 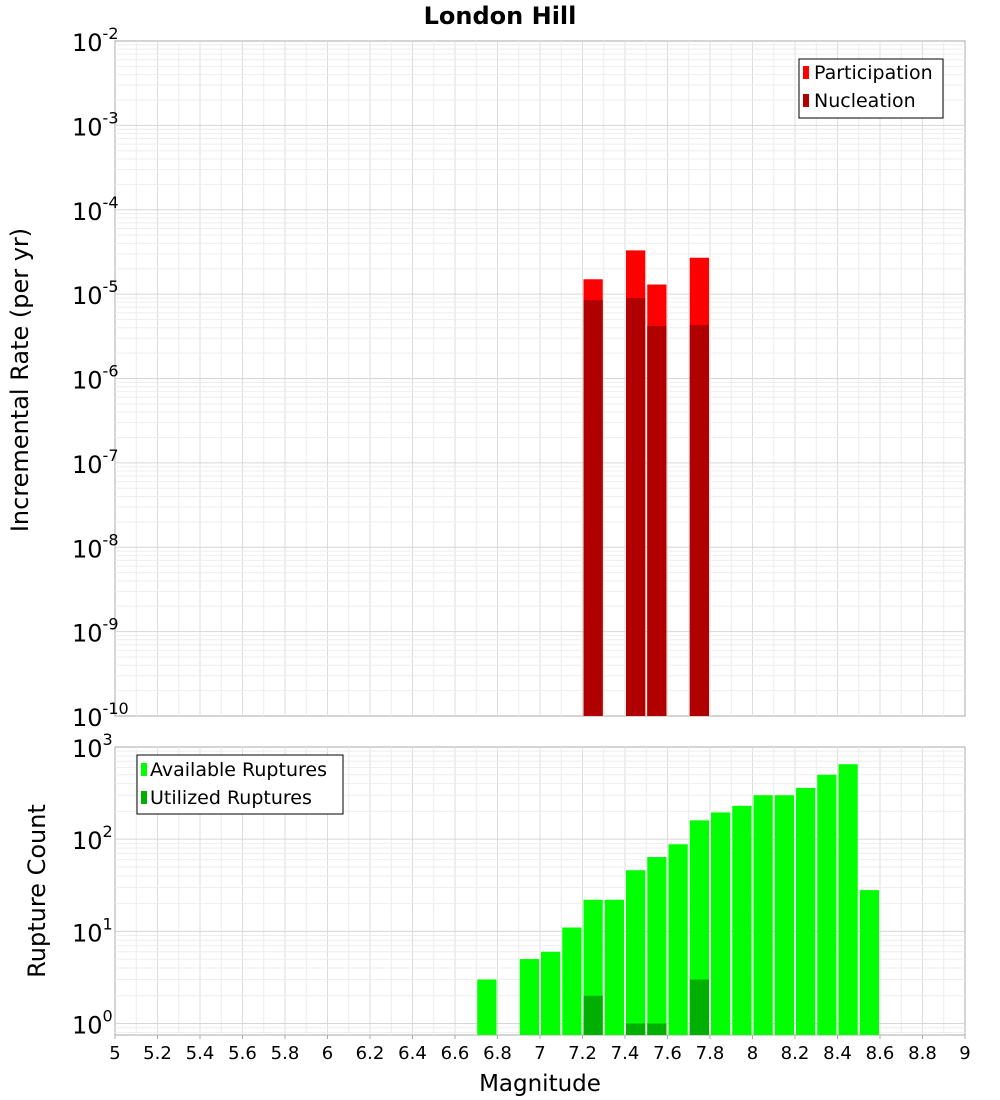 What do you see at coordinates (625, 1053) in the screenshot?
I see `x-tick-label: 7.4` at bounding box center [625, 1053].